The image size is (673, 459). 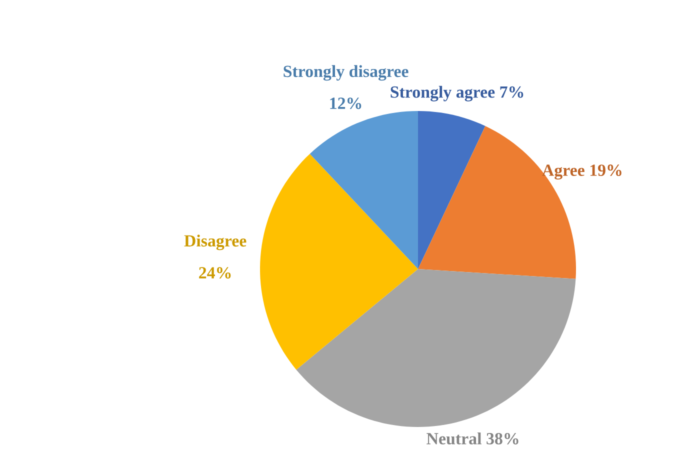 I want to click on data-label: 7%, so click(x=512, y=92).